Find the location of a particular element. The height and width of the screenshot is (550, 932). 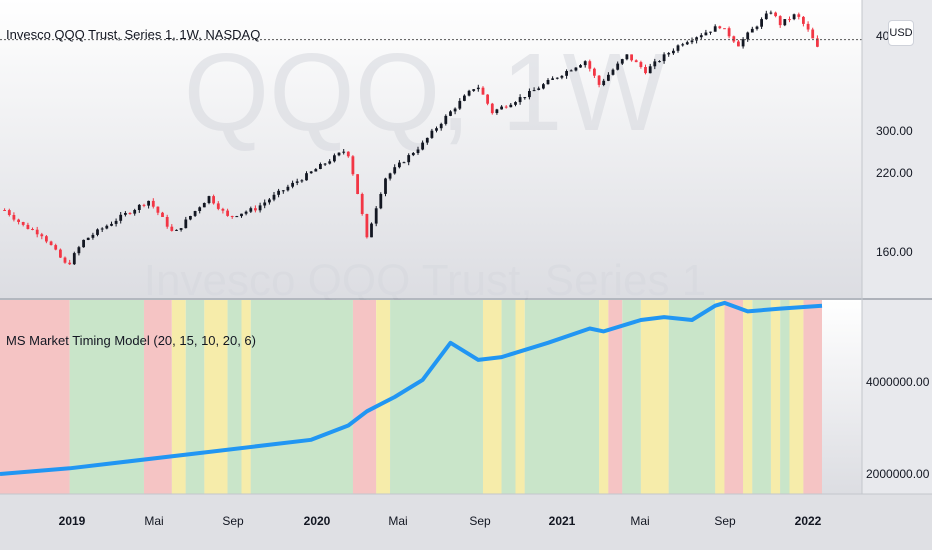

main-chart-title: Invesco QQQ Trust, Series 1, 1W, NASDAQ is located at coordinates (133, 34).